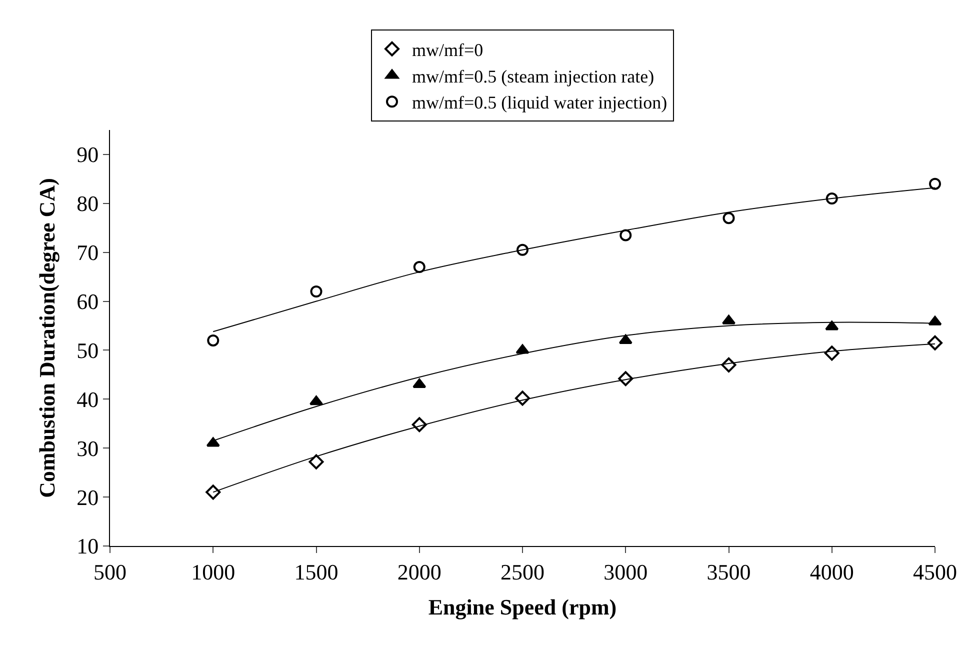 The width and height of the screenshot is (975, 646). Describe the element at coordinates (935, 571) in the screenshot. I see `x-tick-label: 4500` at that location.